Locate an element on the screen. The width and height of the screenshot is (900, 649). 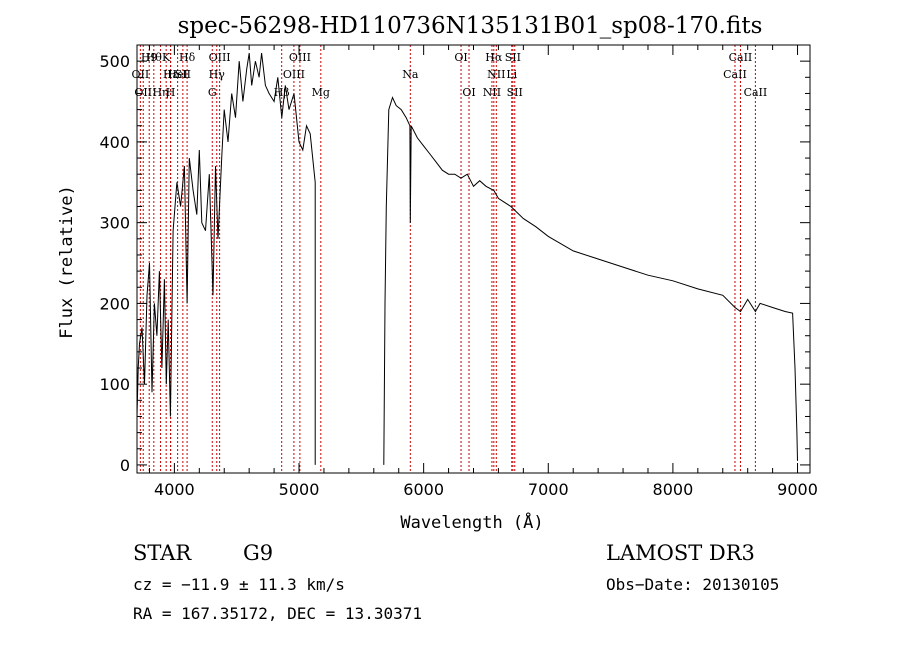
spectral-line-label-10: Hδ is located at coordinates (187, 57).